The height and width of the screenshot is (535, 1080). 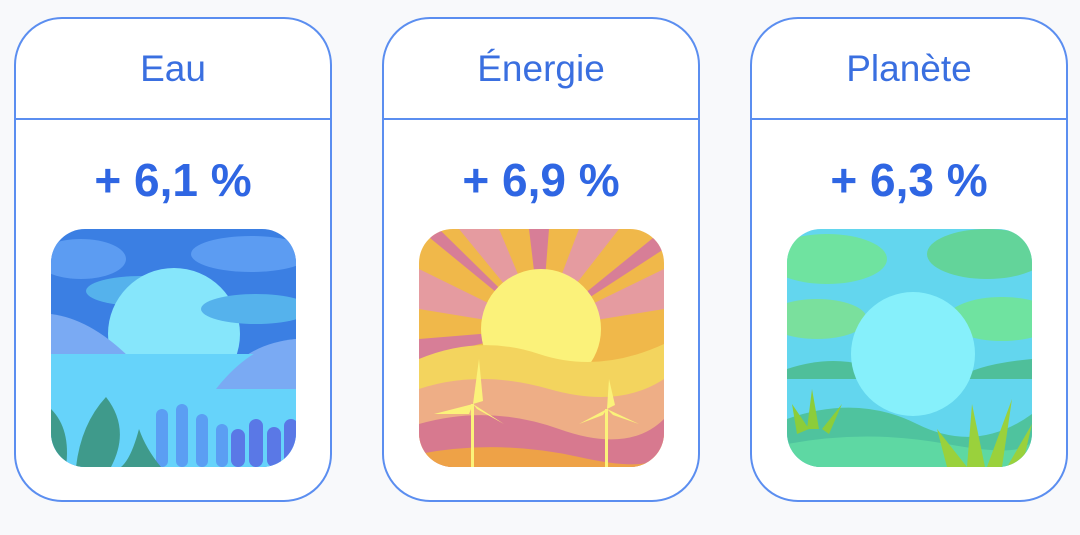 What do you see at coordinates (909, 348) in the screenshot?
I see `green-landscape-illustration` at bounding box center [909, 348].